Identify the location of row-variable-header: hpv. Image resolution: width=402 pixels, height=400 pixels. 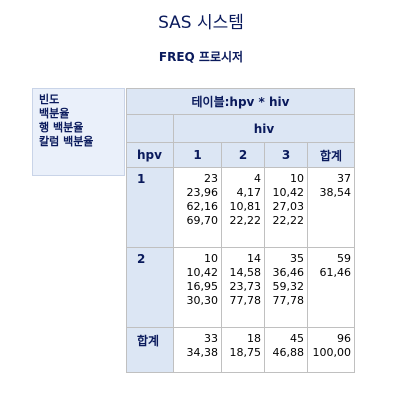
(150, 155).